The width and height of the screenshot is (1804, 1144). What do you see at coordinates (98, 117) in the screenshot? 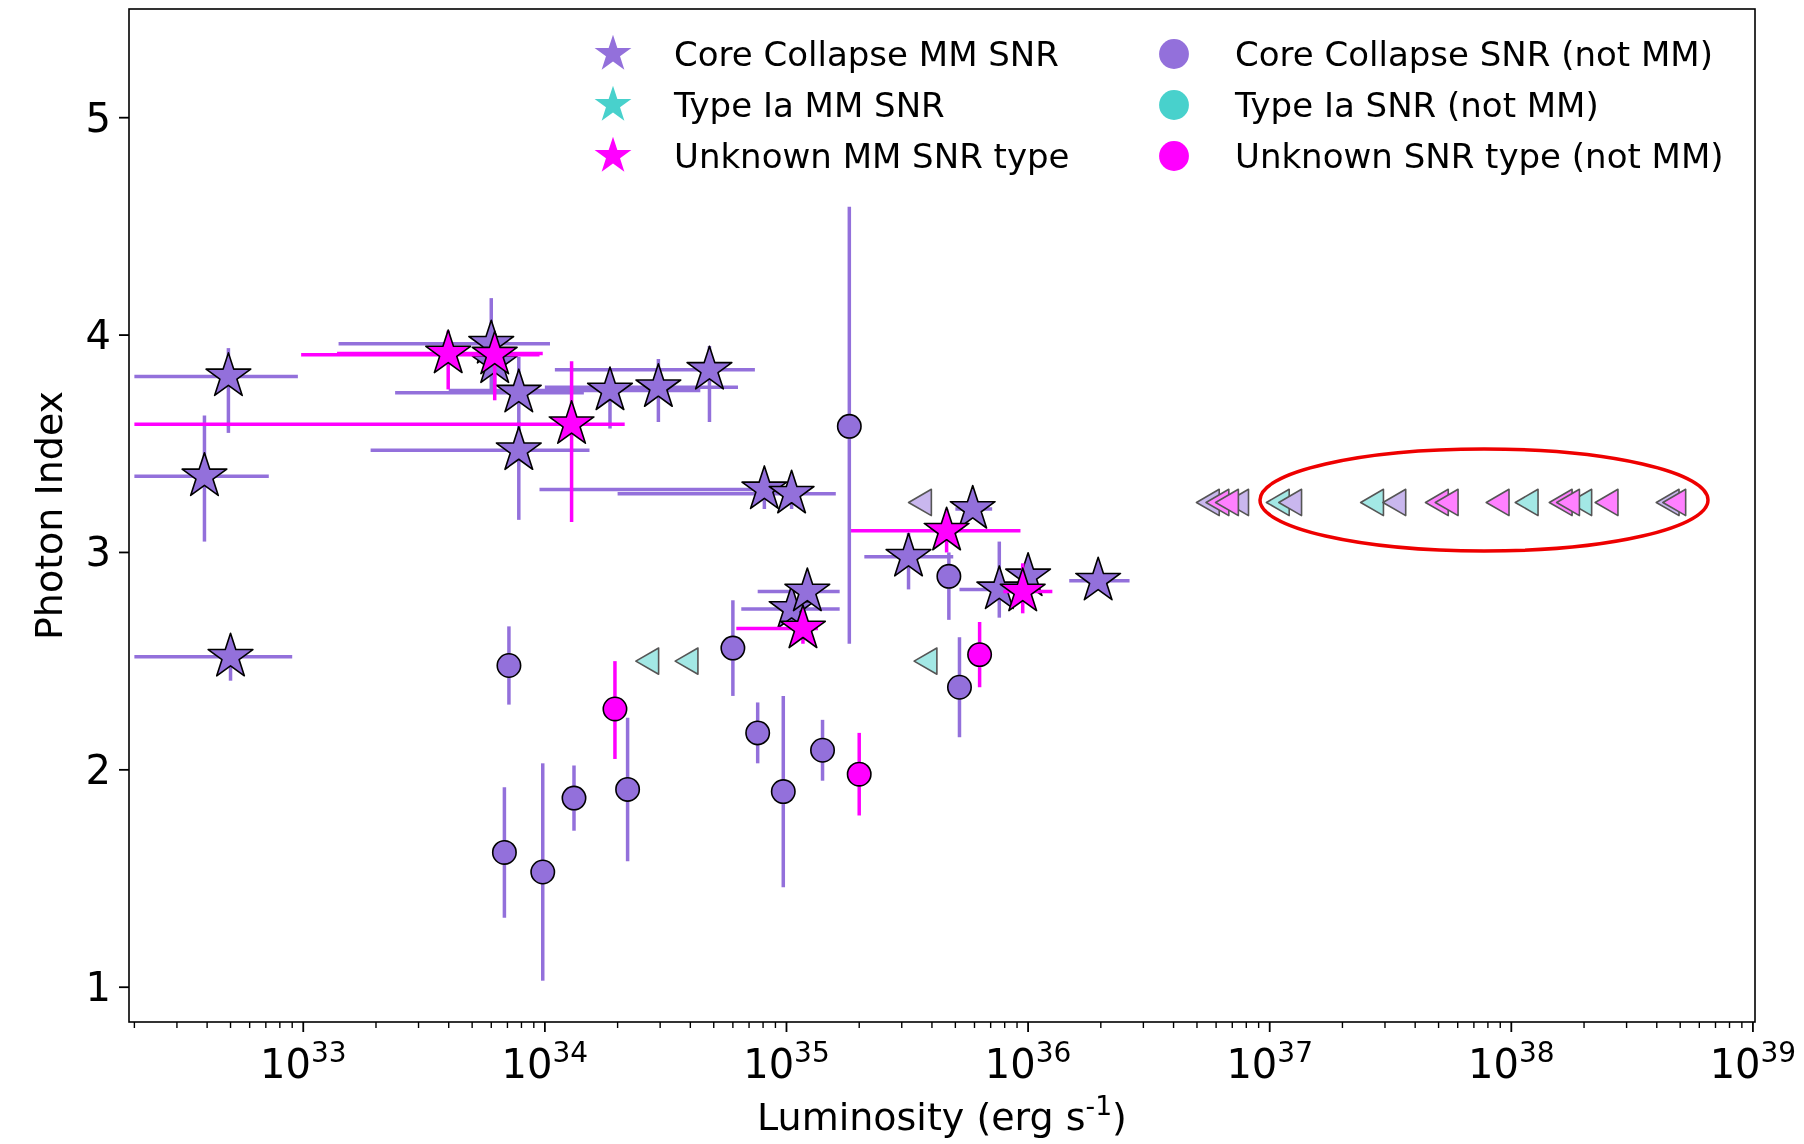
I see `y-tick-label: 5` at bounding box center [98, 117].